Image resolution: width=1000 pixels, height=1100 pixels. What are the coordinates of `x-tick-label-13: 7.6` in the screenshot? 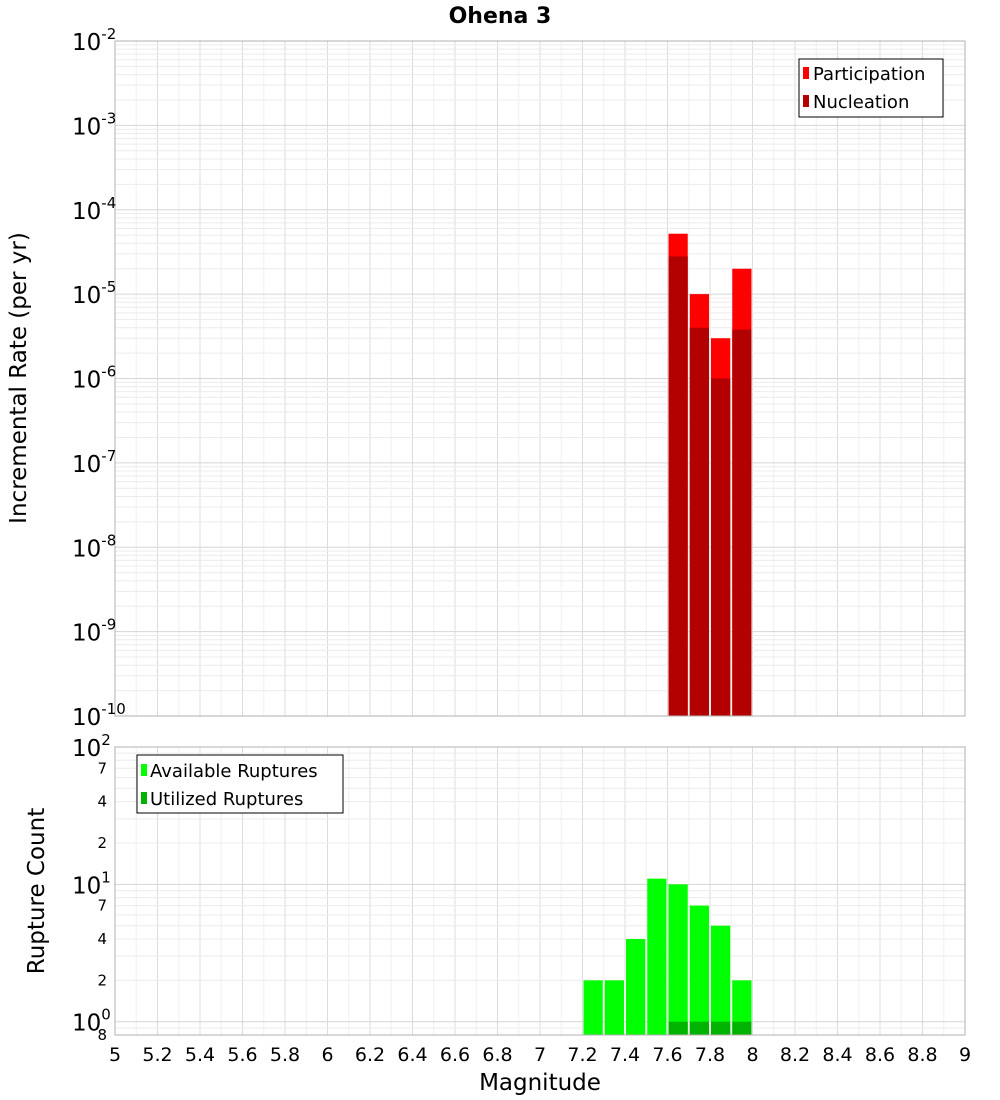 It's located at (667, 1055).